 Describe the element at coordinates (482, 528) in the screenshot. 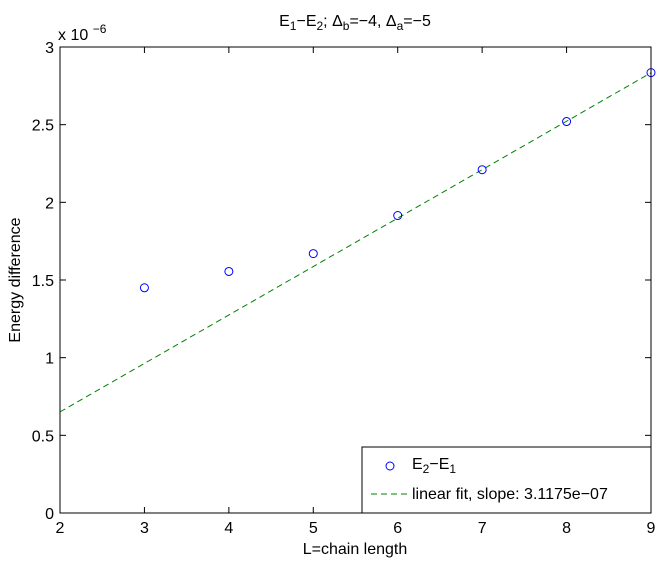

I see `x-tick-label: 7` at that location.